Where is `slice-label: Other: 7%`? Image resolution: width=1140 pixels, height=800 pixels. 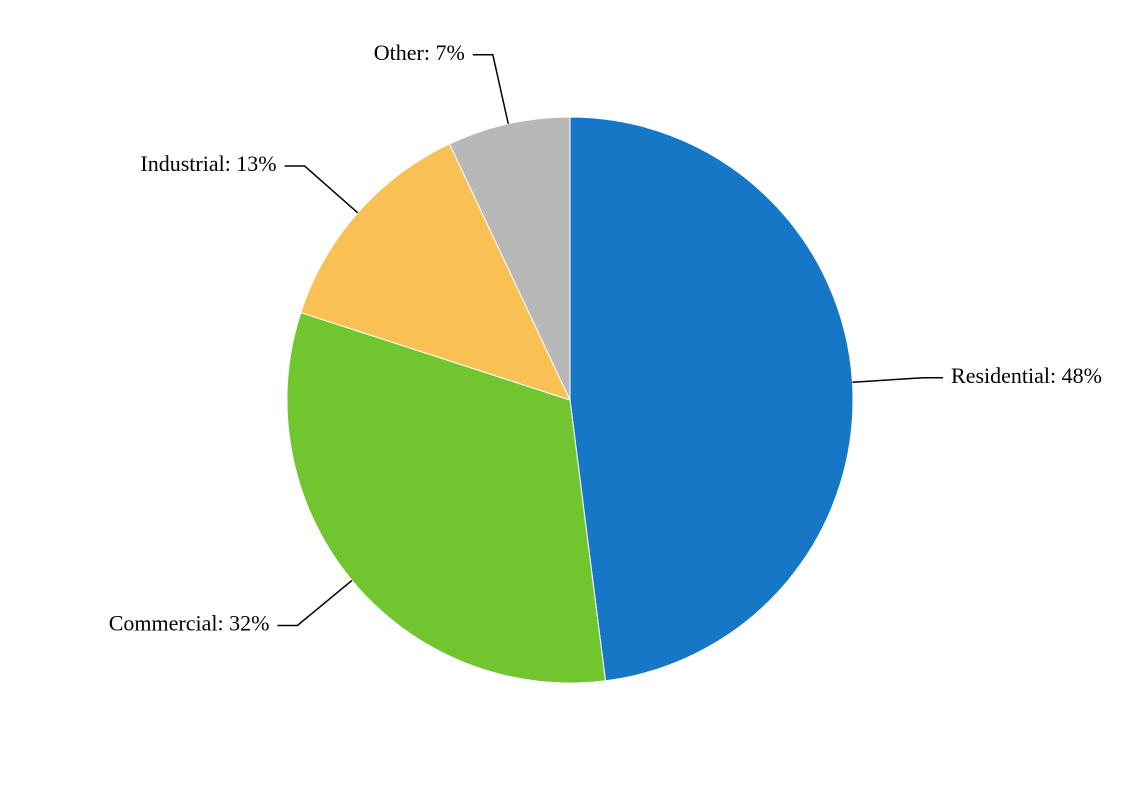 slice-label: Other: 7% is located at coordinates (419, 52).